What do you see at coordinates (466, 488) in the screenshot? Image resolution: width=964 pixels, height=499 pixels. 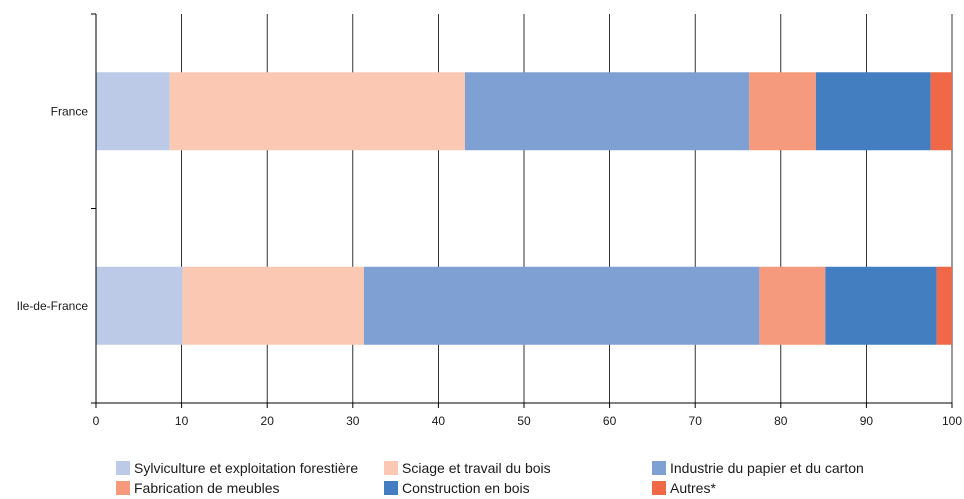 I see `legend-label: Construction en bois` at bounding box center [466, 488].